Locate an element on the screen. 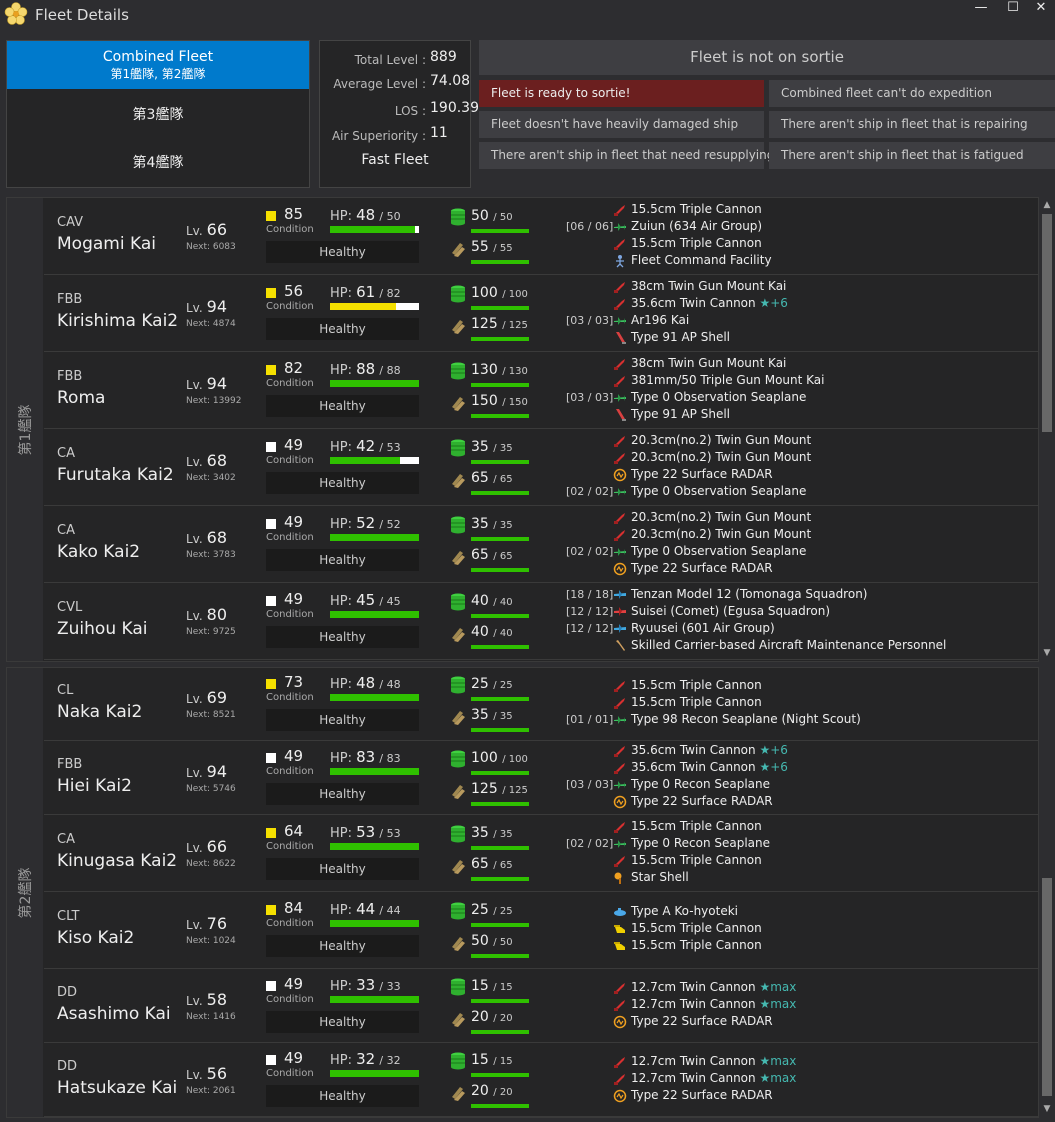 This screenshot has height=1122, width=1055. app-flower-icon is located at coordinates (16, 13).